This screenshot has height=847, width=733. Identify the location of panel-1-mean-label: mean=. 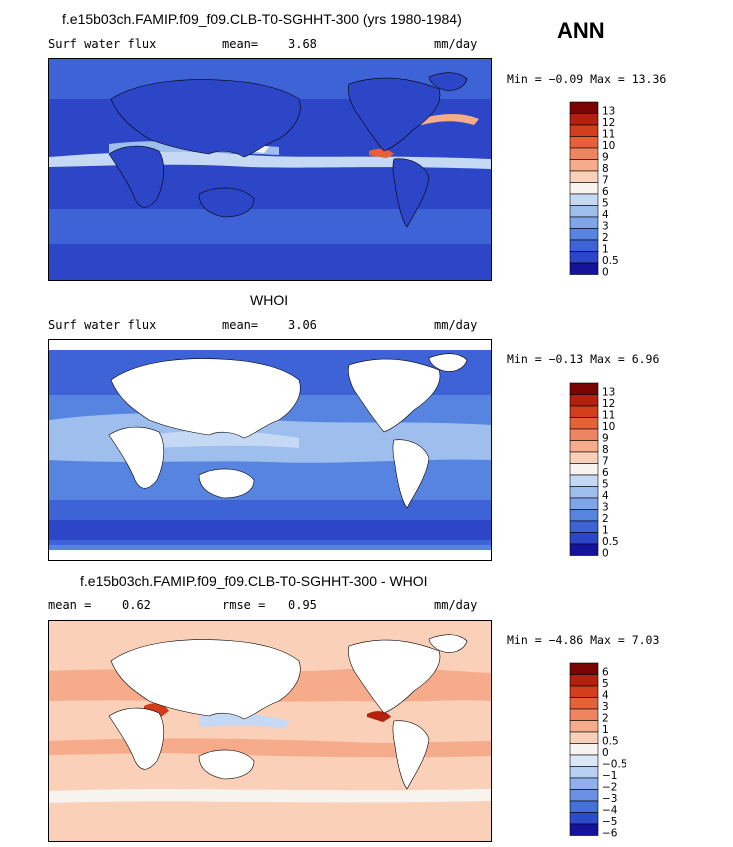
(240, 44).